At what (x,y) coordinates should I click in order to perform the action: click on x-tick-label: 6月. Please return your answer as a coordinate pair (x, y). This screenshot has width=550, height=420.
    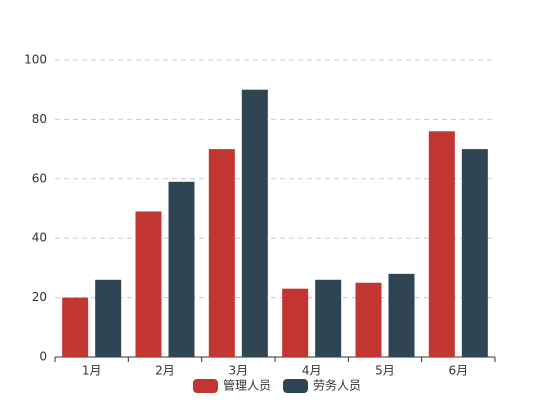
    Looking at the image, I should click on (459, 371).